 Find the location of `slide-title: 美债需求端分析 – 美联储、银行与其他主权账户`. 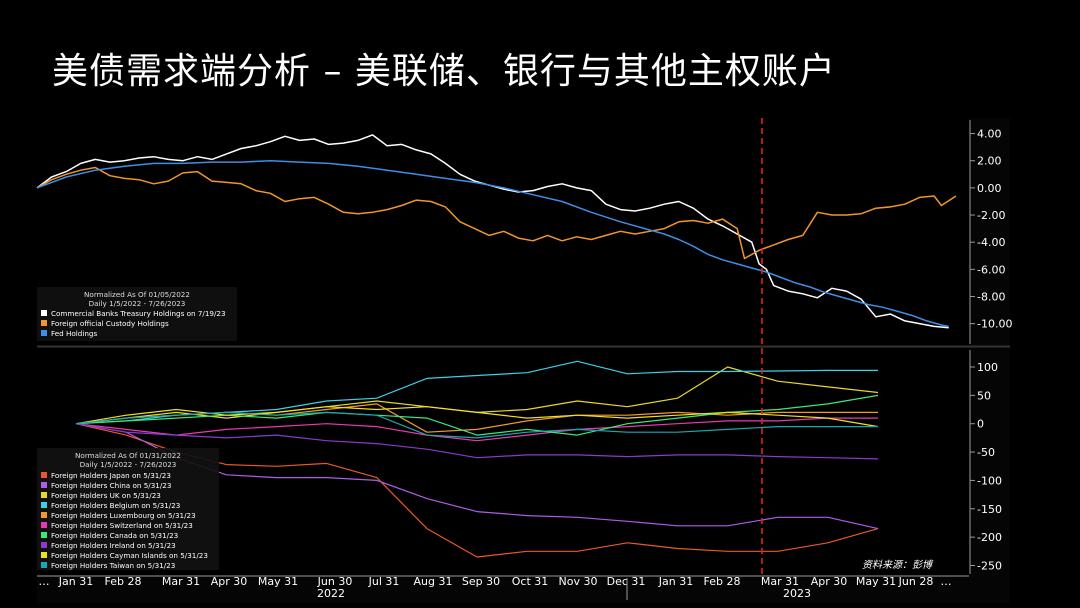

slide-title: 美债需求端分析 – 美联储、银行与其他主权账户 is located at coordinates (444, 71).